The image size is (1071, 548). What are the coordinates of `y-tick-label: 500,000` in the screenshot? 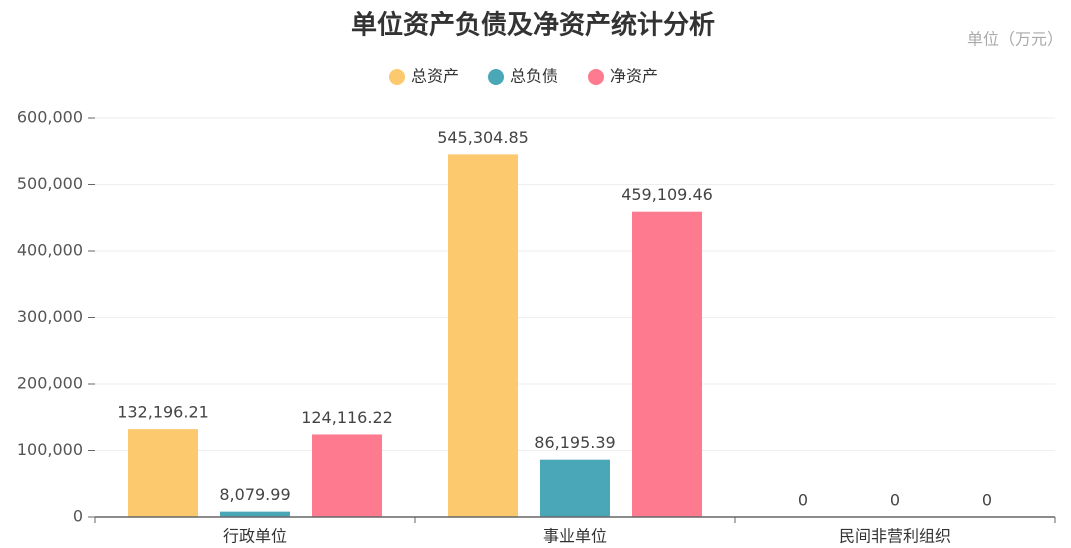 It's located at (50, 183).